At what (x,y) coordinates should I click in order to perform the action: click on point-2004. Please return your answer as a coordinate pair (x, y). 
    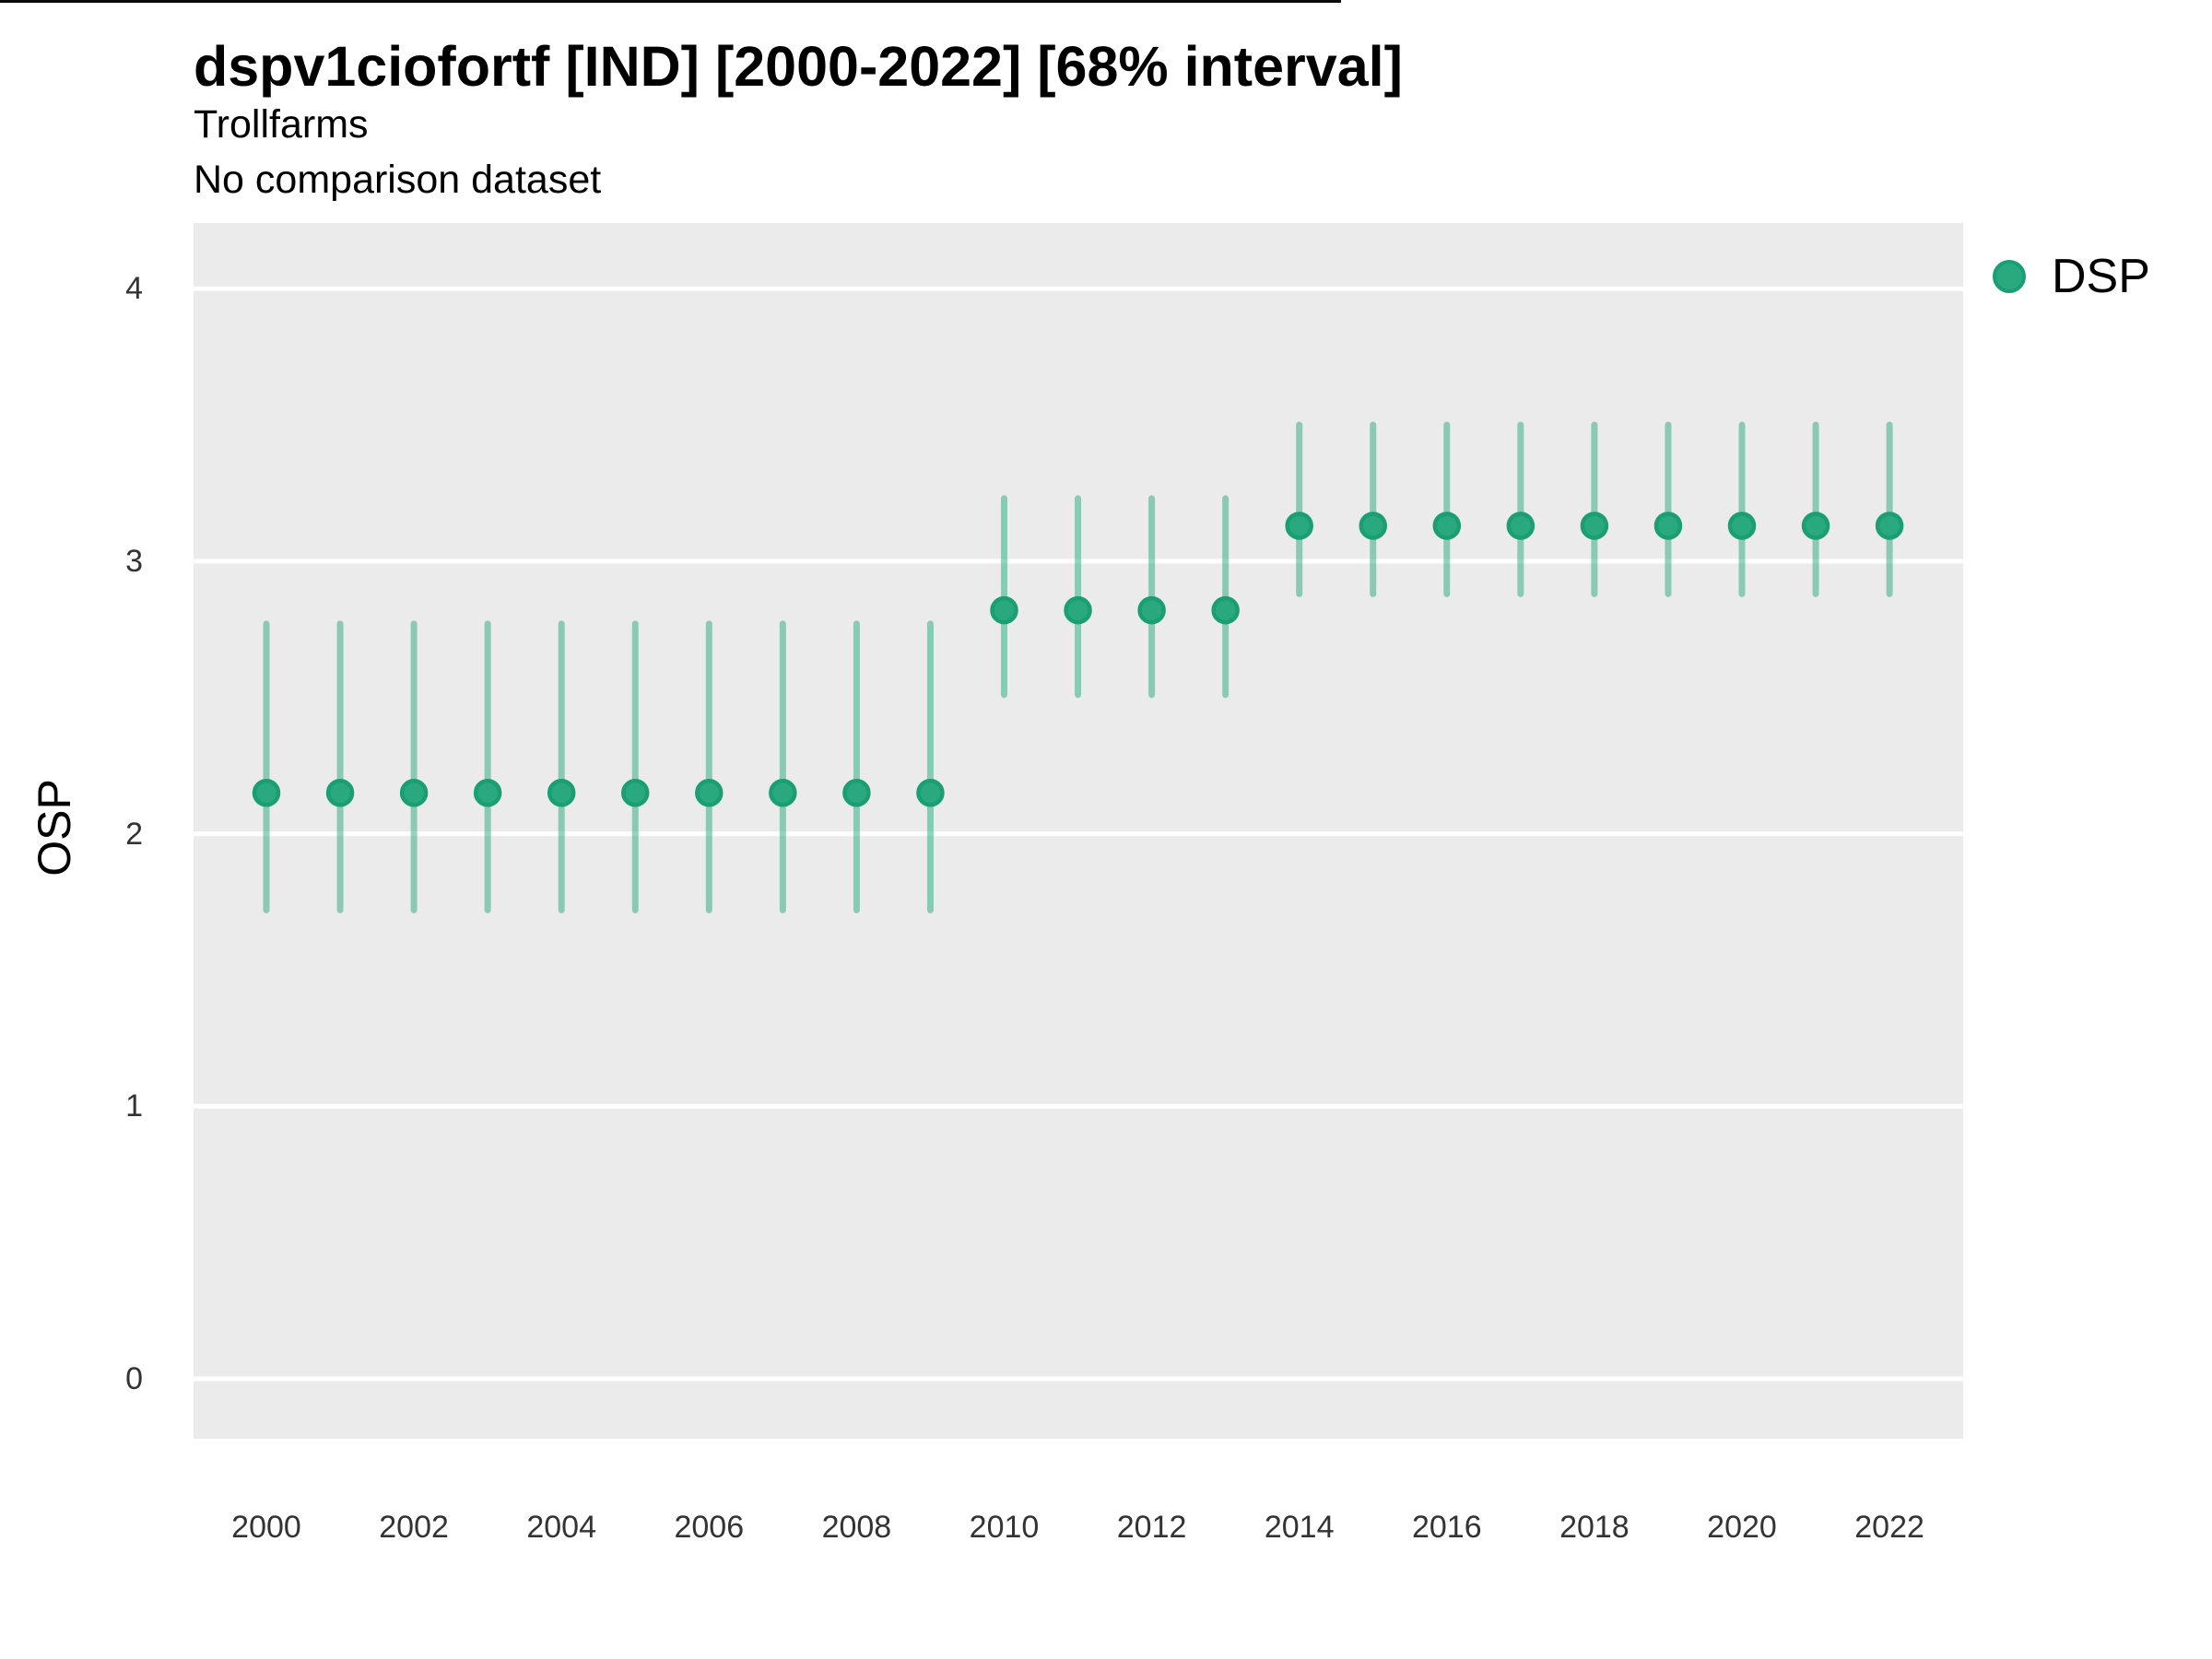
    Looking at the image, I should click on (561, 792).